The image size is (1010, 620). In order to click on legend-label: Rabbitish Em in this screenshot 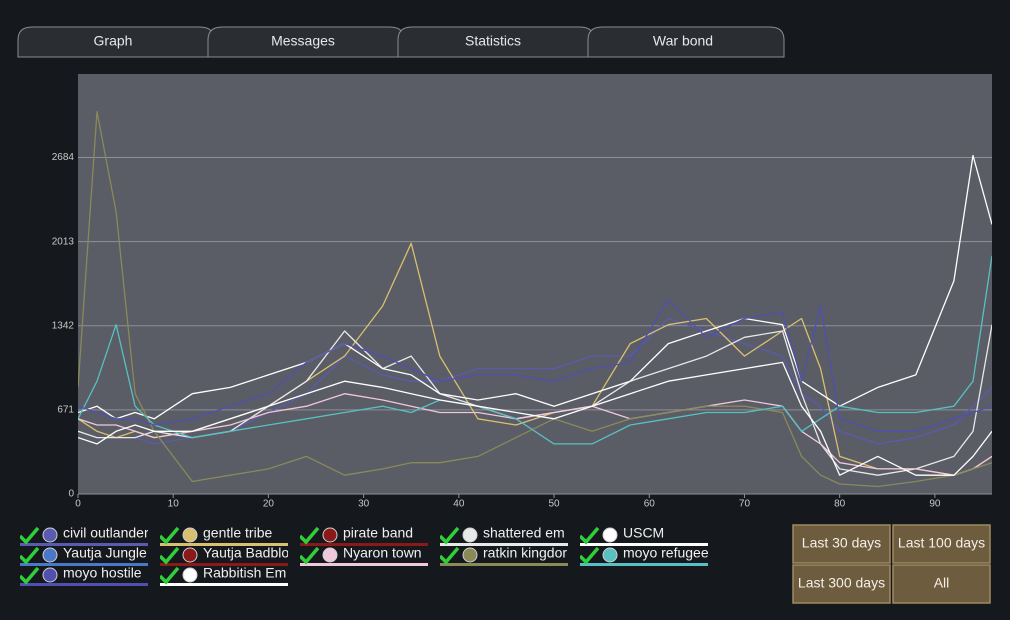, I will do `click(244, 573)`.